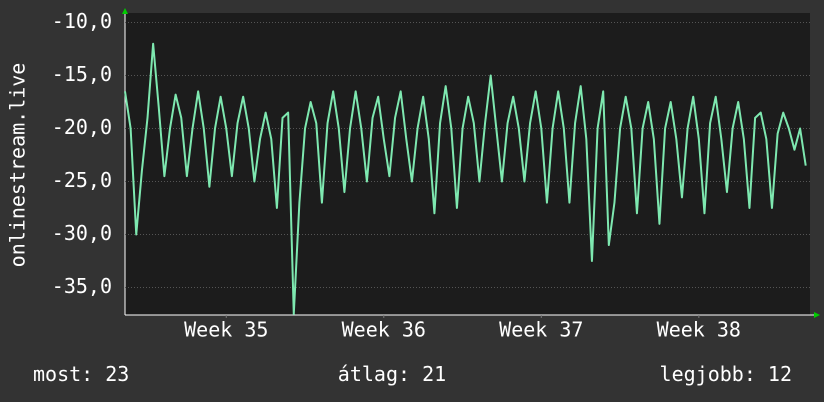 The width and height of the screenshot is (824, 402). What do you see at coordinates (117, 374) in the screenshot?
I see `stat-value: 23` at bounding box center [117, 374].